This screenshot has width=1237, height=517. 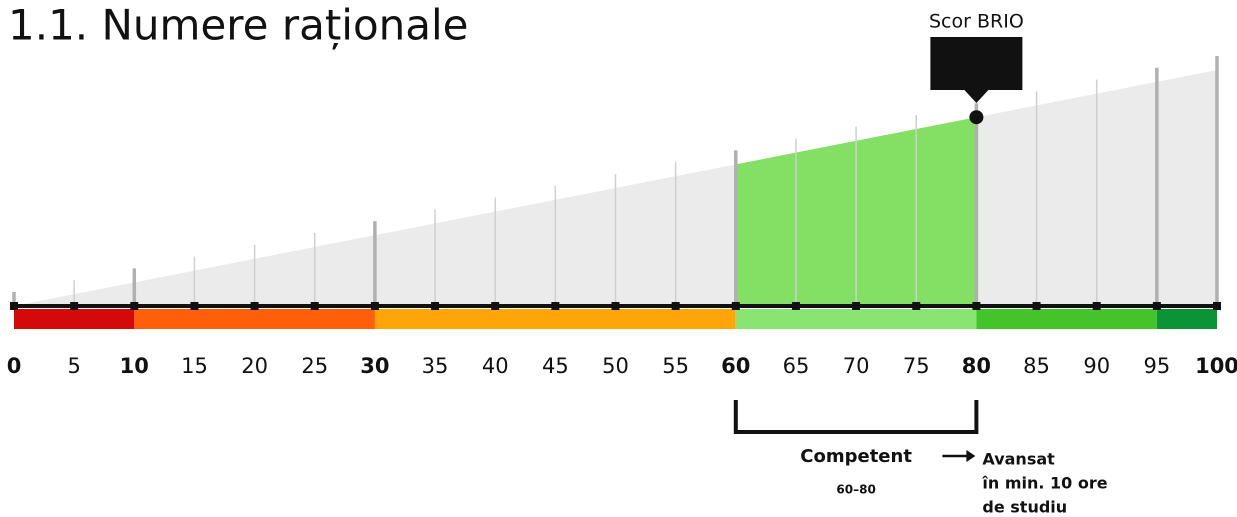 What do you see at coordinates (1036, 366) in the screenshot?
I see `x-tick-label: 85` at bounding box center [1036, 366].